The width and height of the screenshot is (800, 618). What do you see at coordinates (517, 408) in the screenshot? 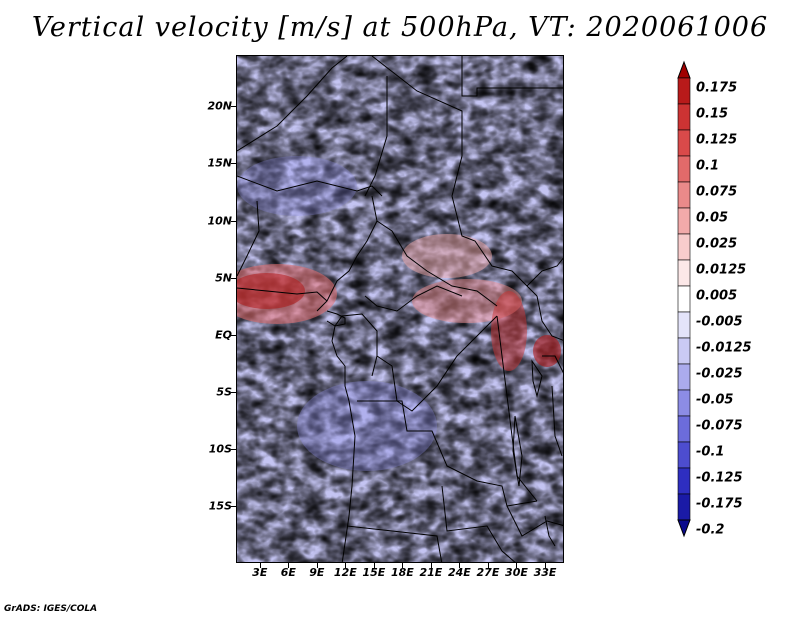
I see `border-great-lakes` at bounding box center [517, 408].